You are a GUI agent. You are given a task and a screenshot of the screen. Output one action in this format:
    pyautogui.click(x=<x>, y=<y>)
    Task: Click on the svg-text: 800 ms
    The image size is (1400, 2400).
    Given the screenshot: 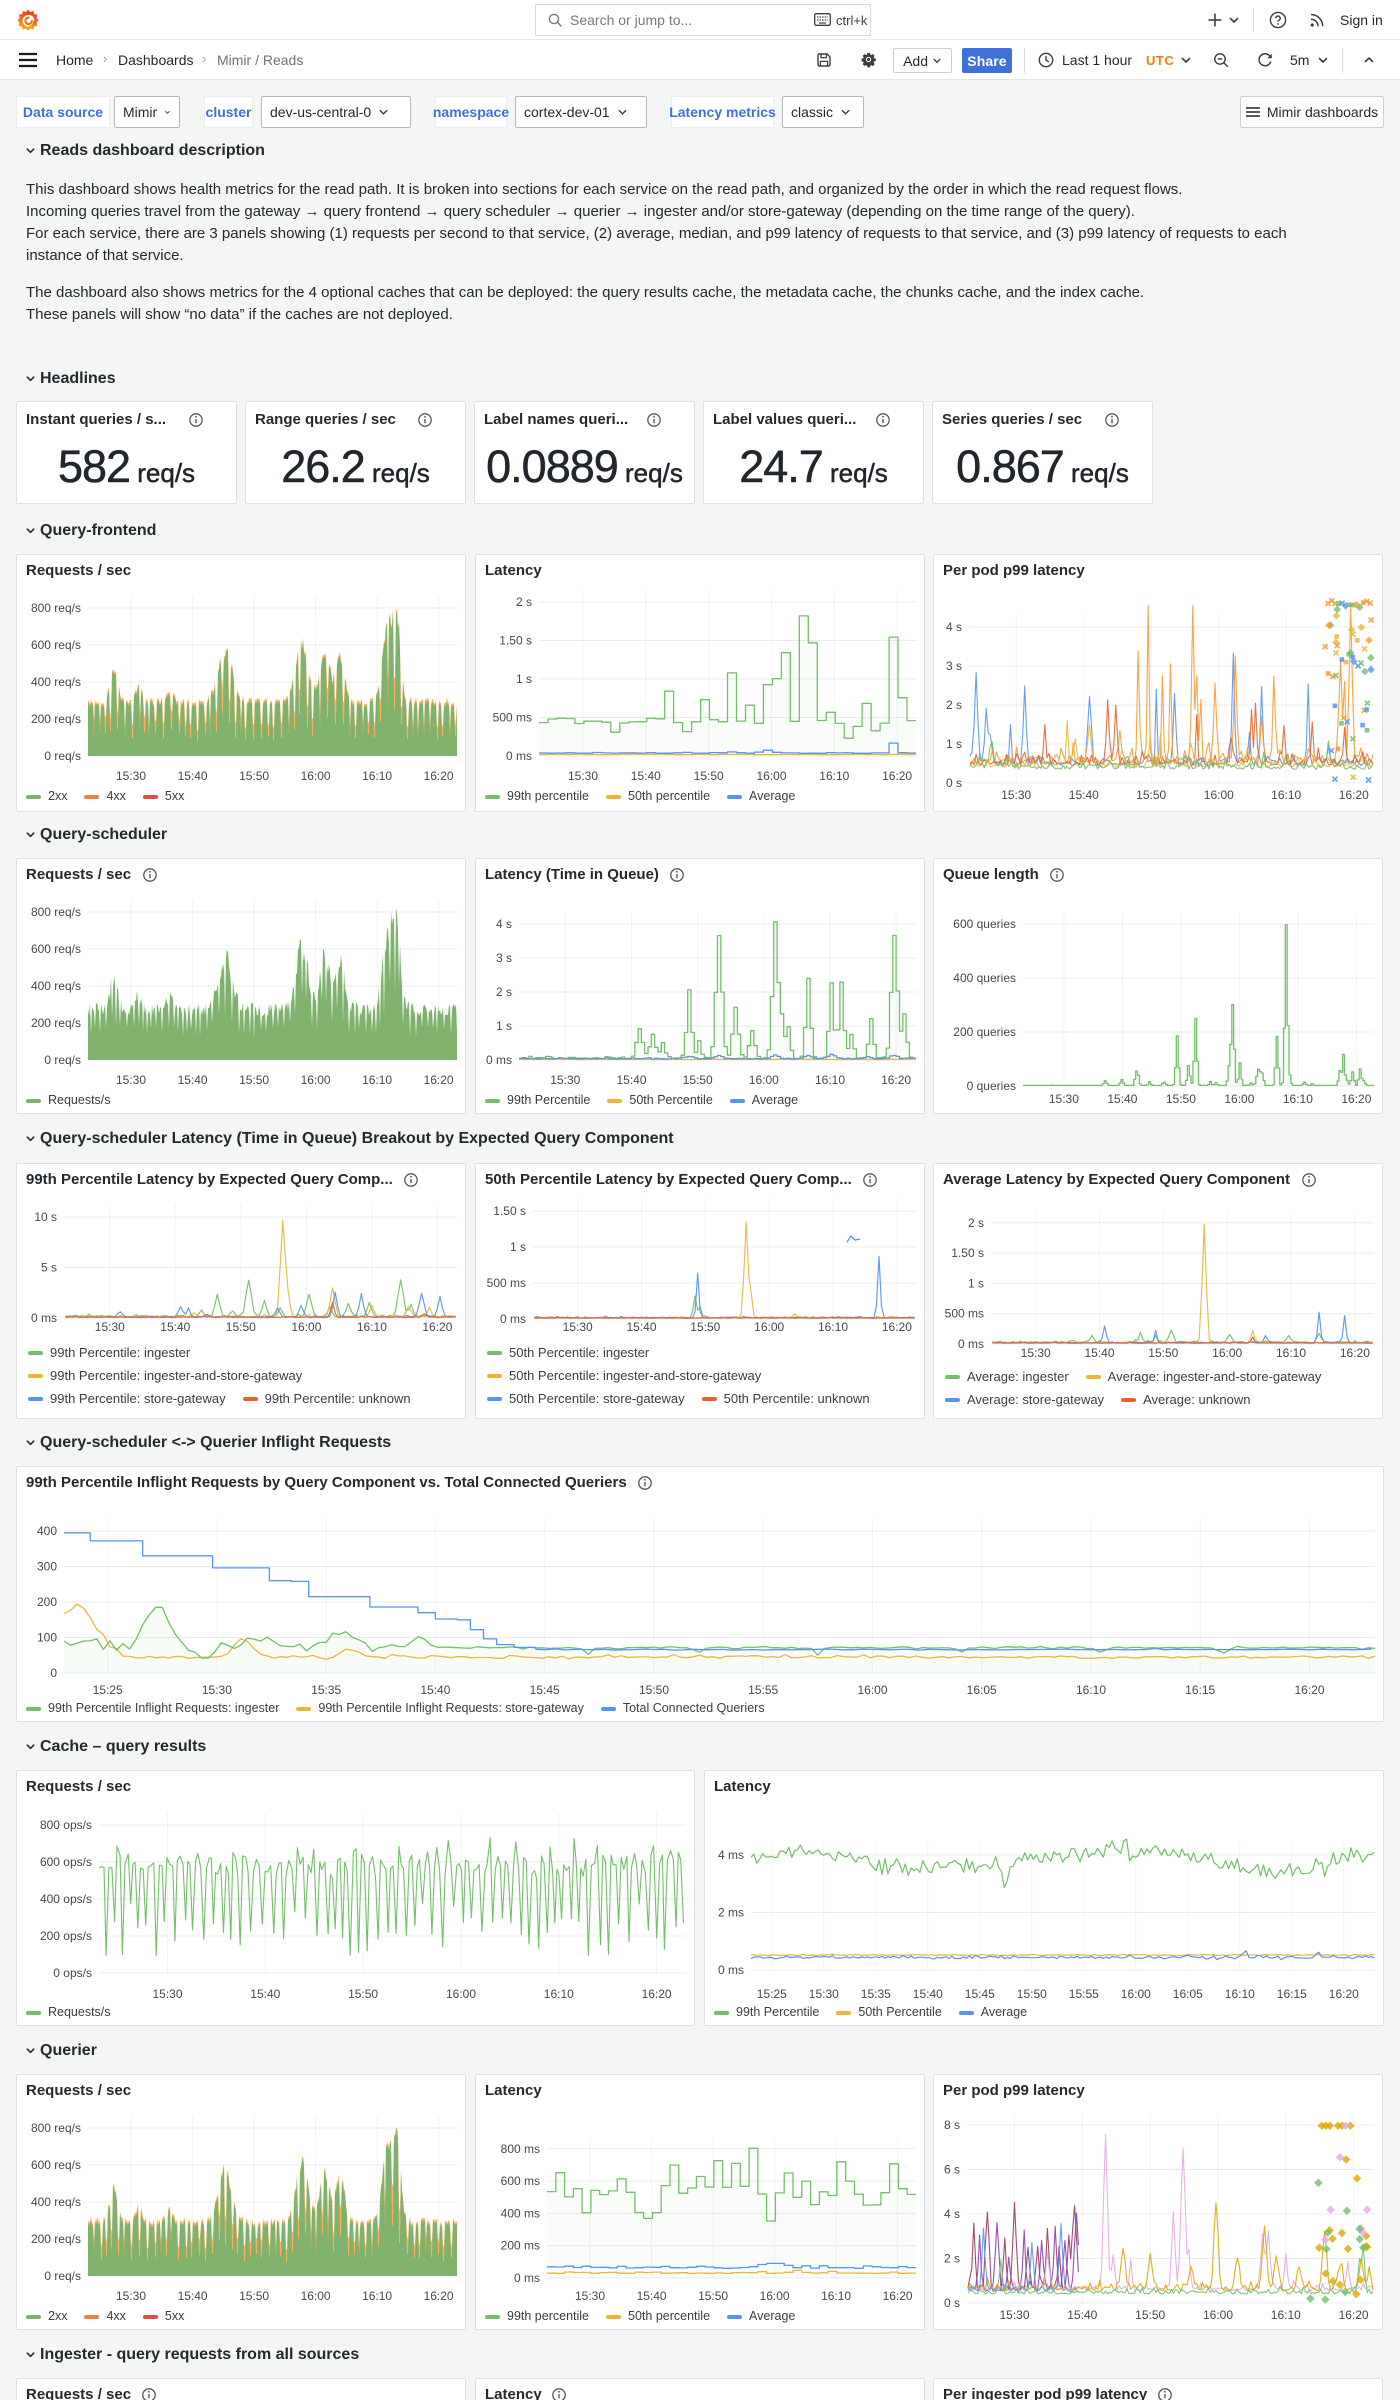 What is the action you would take?
    pyautogui.click(x=520, y=2149)
    